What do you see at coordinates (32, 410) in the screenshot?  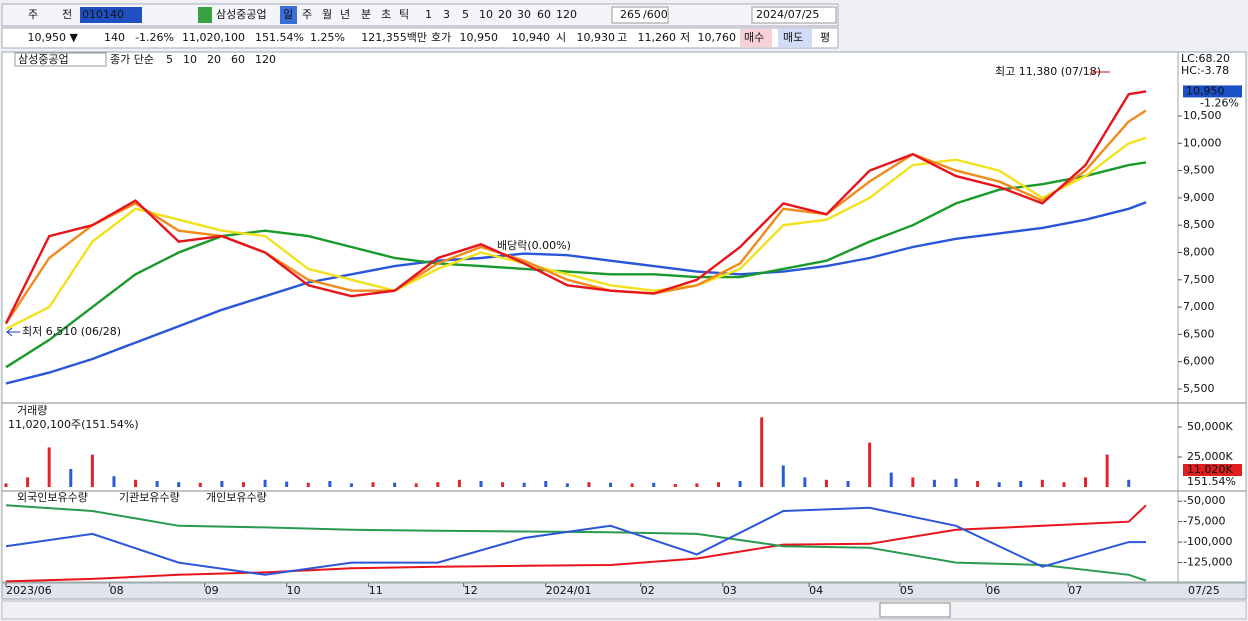 I see `legend-title: 거래량` at bounding box center [32, 410].